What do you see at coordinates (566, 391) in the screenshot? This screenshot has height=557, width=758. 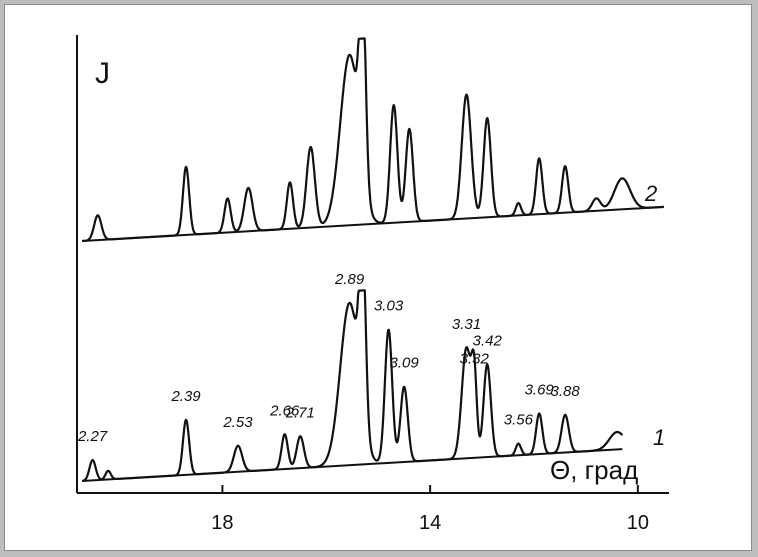 I see `peak-label: 3.88` at bounding box center [566, 391].